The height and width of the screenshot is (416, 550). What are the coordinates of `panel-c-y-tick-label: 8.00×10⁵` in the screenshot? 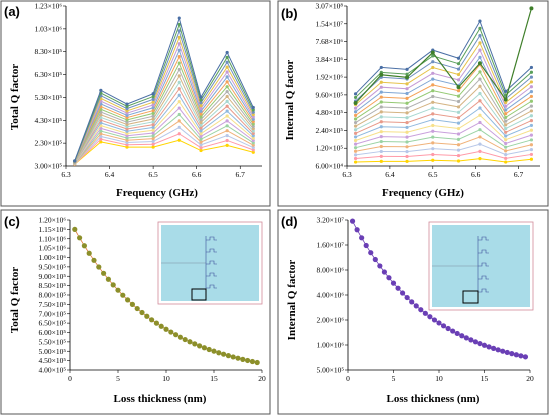 It's located at (53, 295).